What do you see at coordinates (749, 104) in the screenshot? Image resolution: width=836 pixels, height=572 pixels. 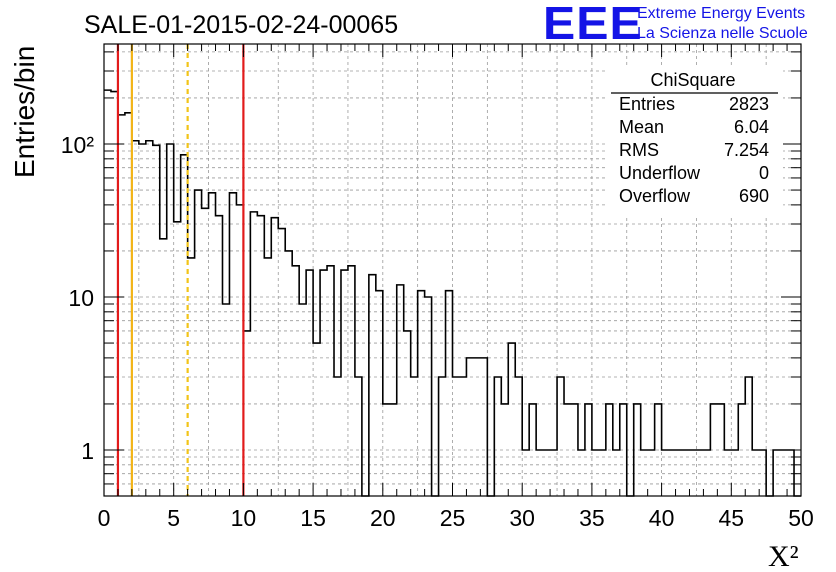 I see `stats-row-value: 2823` at bounding box center [749, 104].